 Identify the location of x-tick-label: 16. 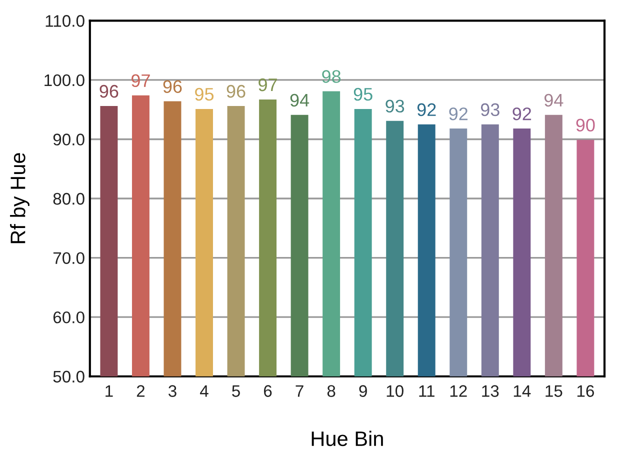
(585, 391).